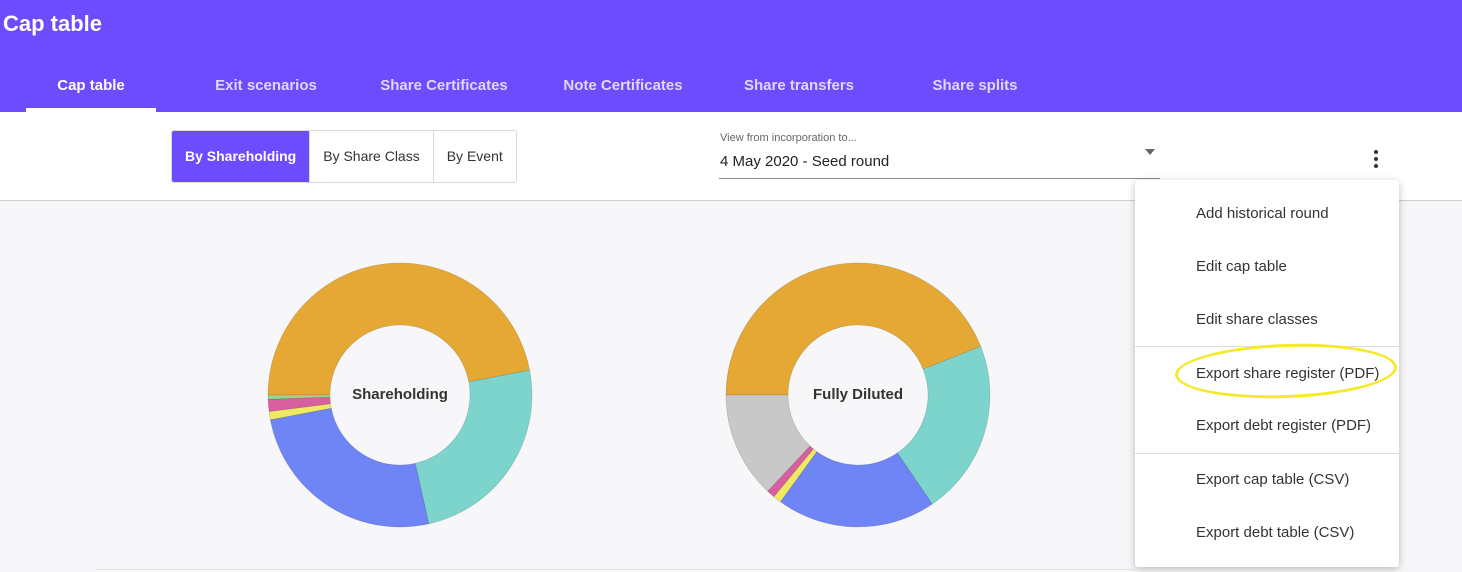 This screenshot has height=572, width=1462. Describe the element at coordinates (266, 85) in the screenshot. I see `tab-exit-scenarios: Exit scenarios` at that location.